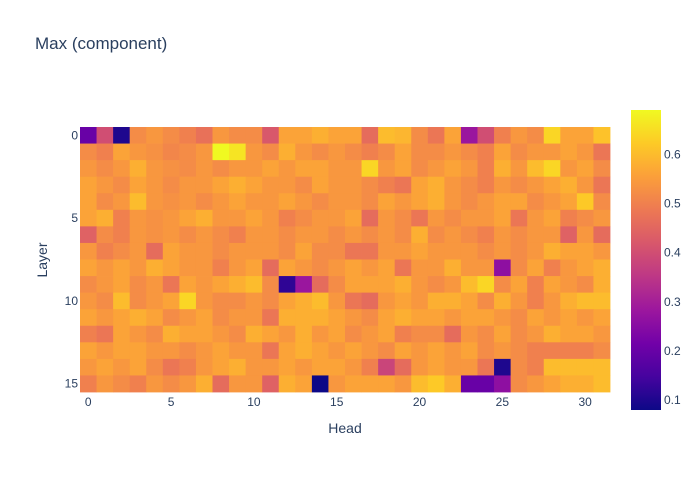 The width and height of the screenshot is (700, 500). Describe the element at coordinates (72, 259) in the screenshot. I see `y-axis-ticks: 0 5 10 15` at that location.